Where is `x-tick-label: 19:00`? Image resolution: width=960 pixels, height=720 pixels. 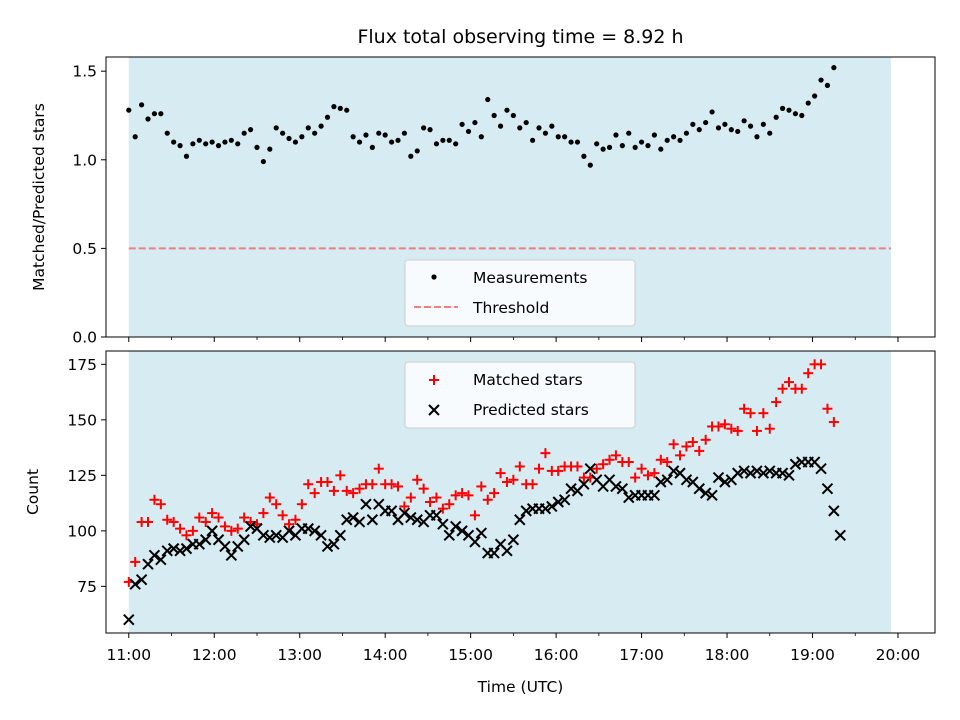 x-tick-label: 19:00 is located at coordinates (812, 655).